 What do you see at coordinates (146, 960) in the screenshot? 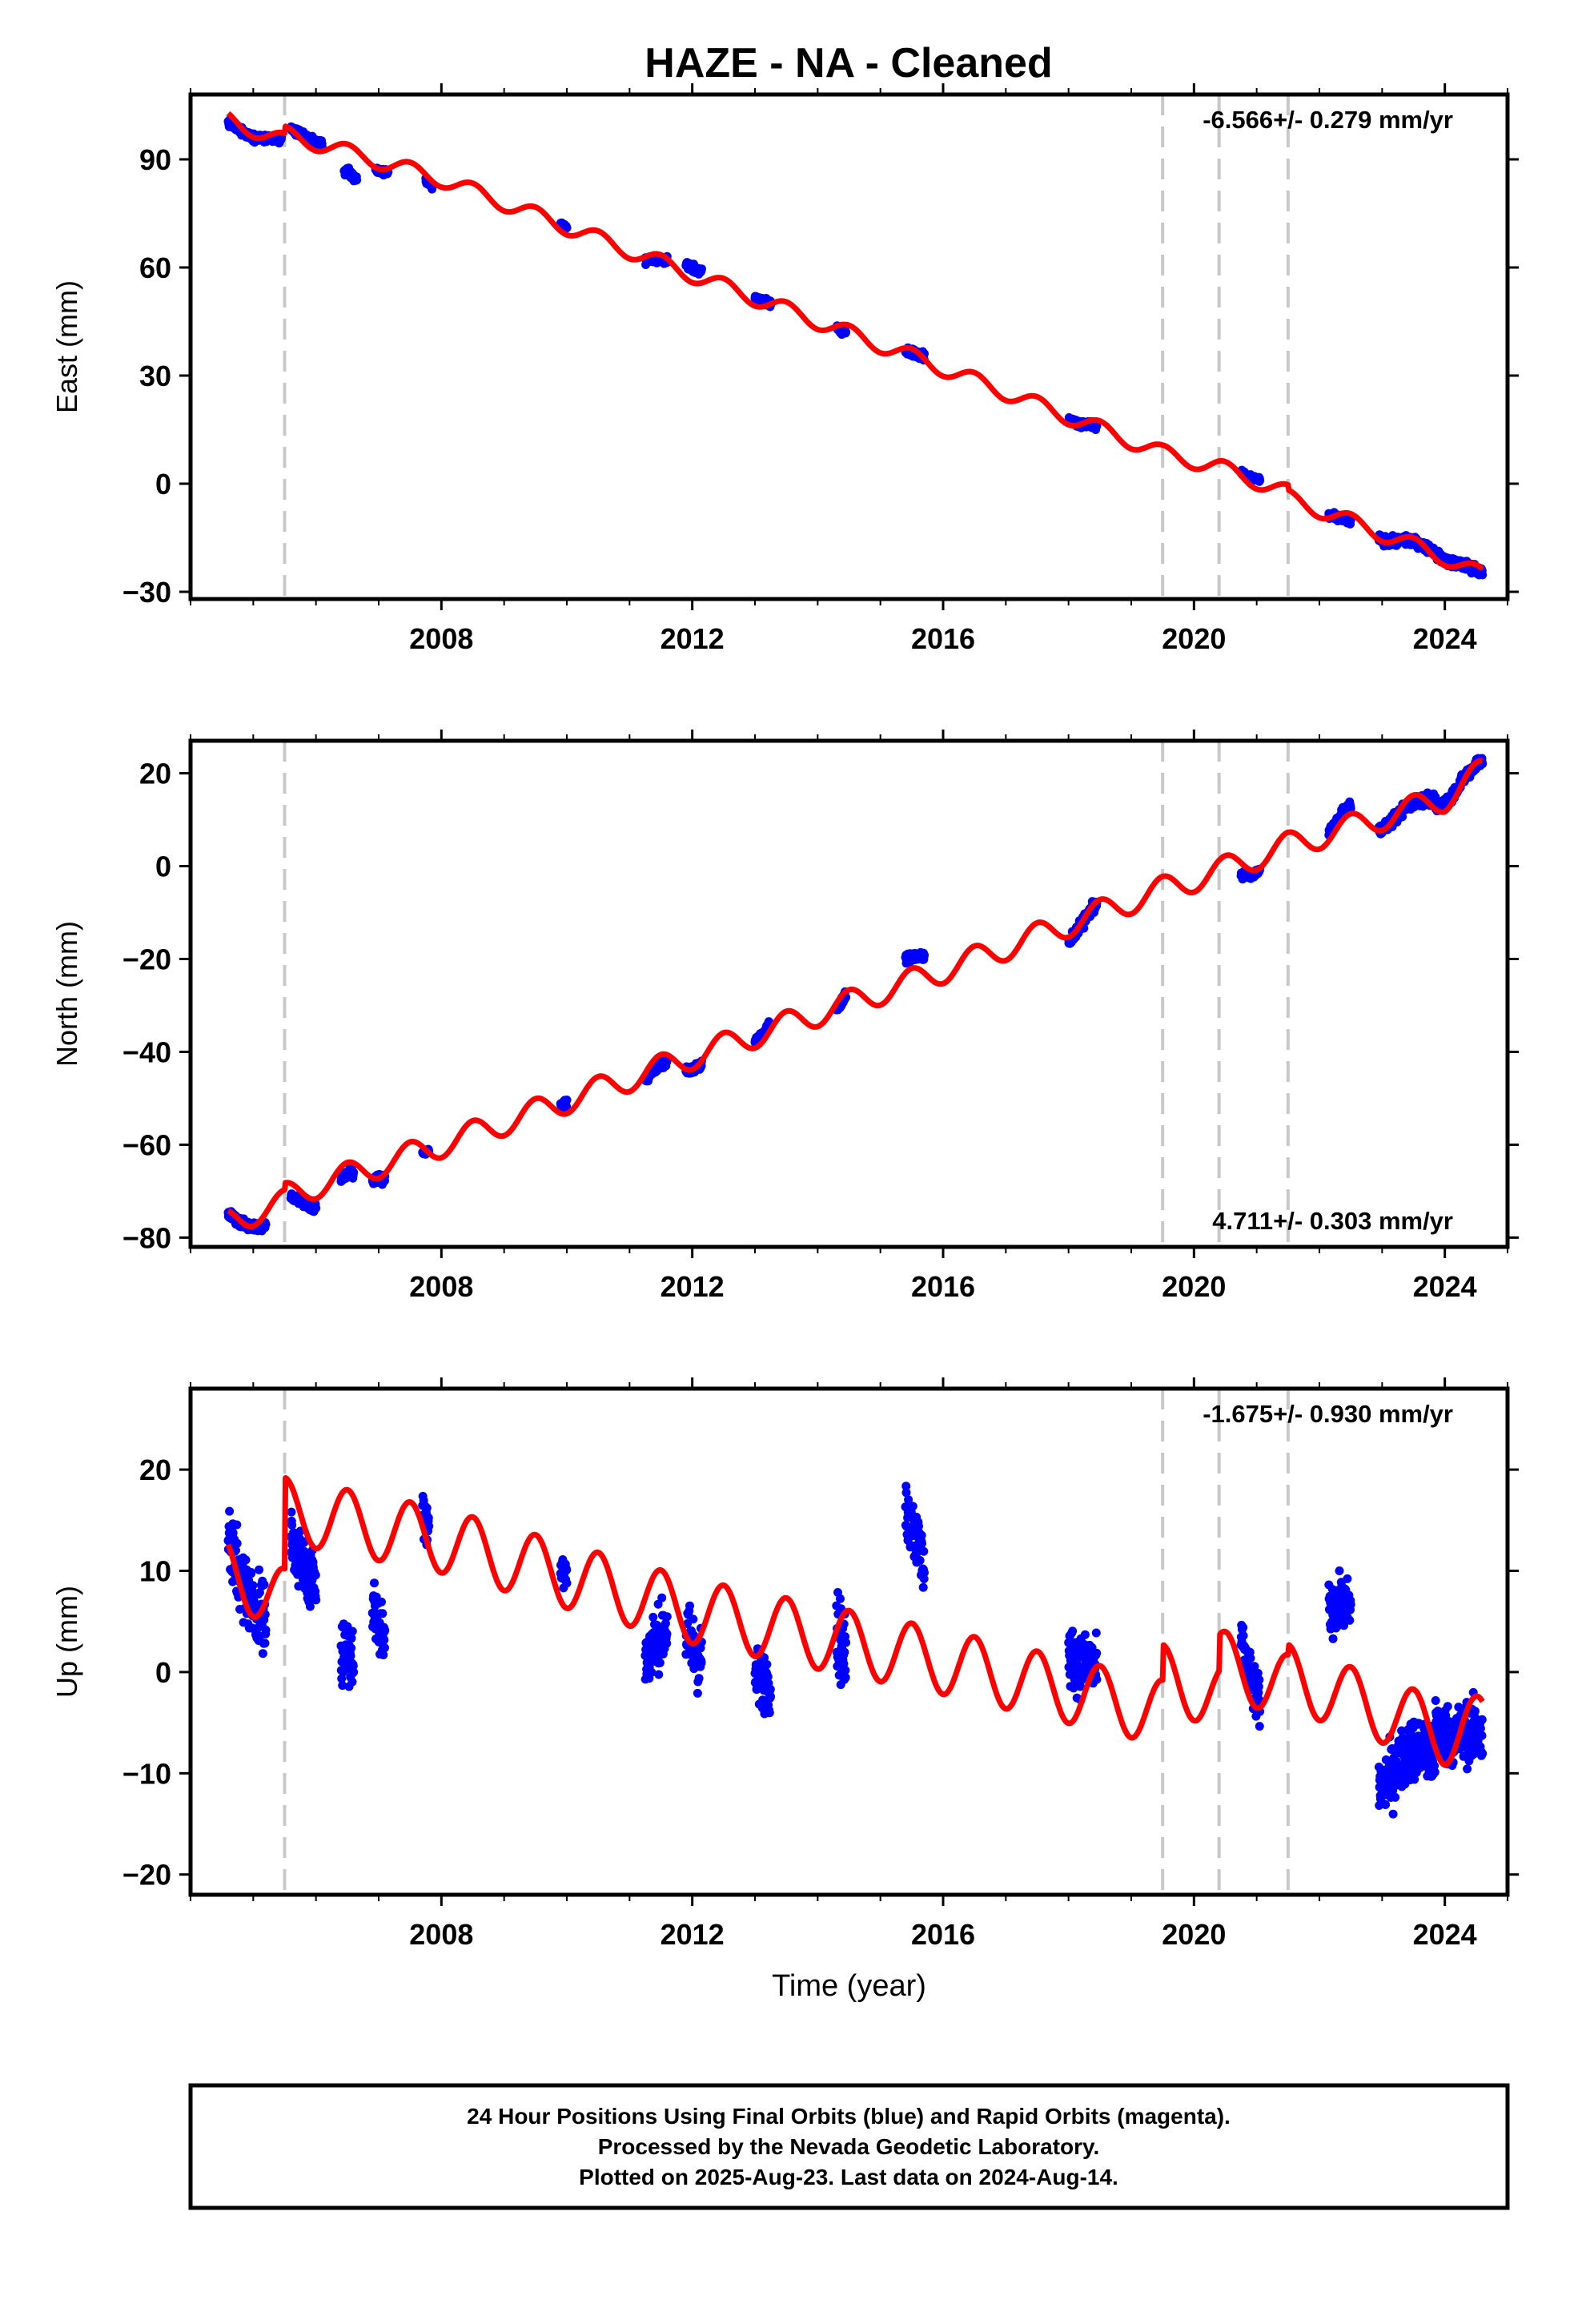
I see `y-tick-label: −20` at bounding box center [146, 960].